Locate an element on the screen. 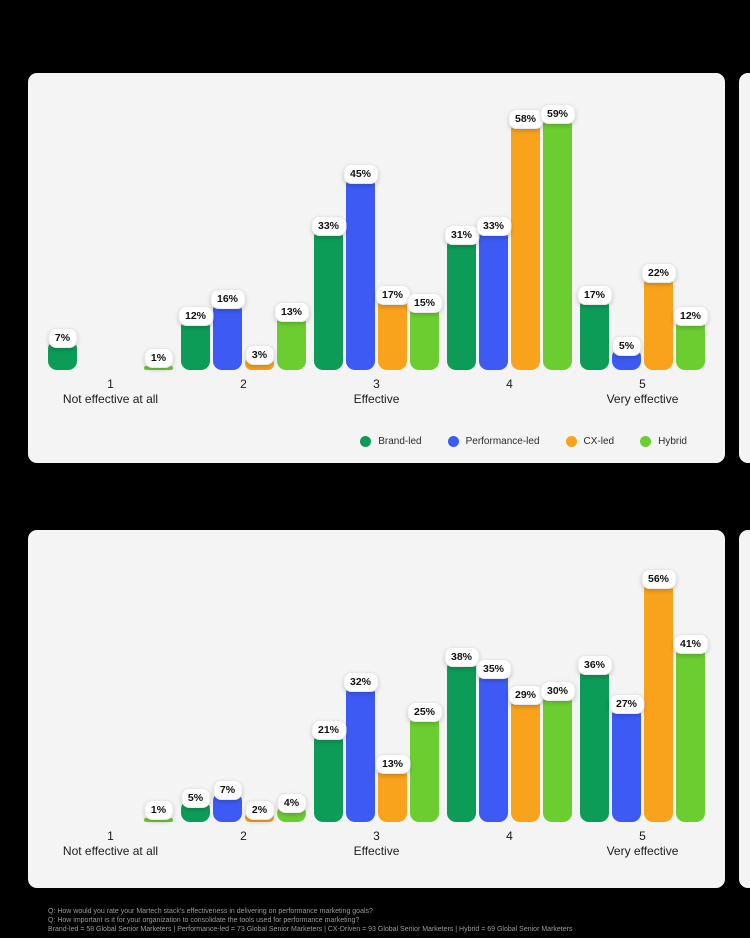  bar-slot-performance-led: 32% is located at coordinates (360, 676).